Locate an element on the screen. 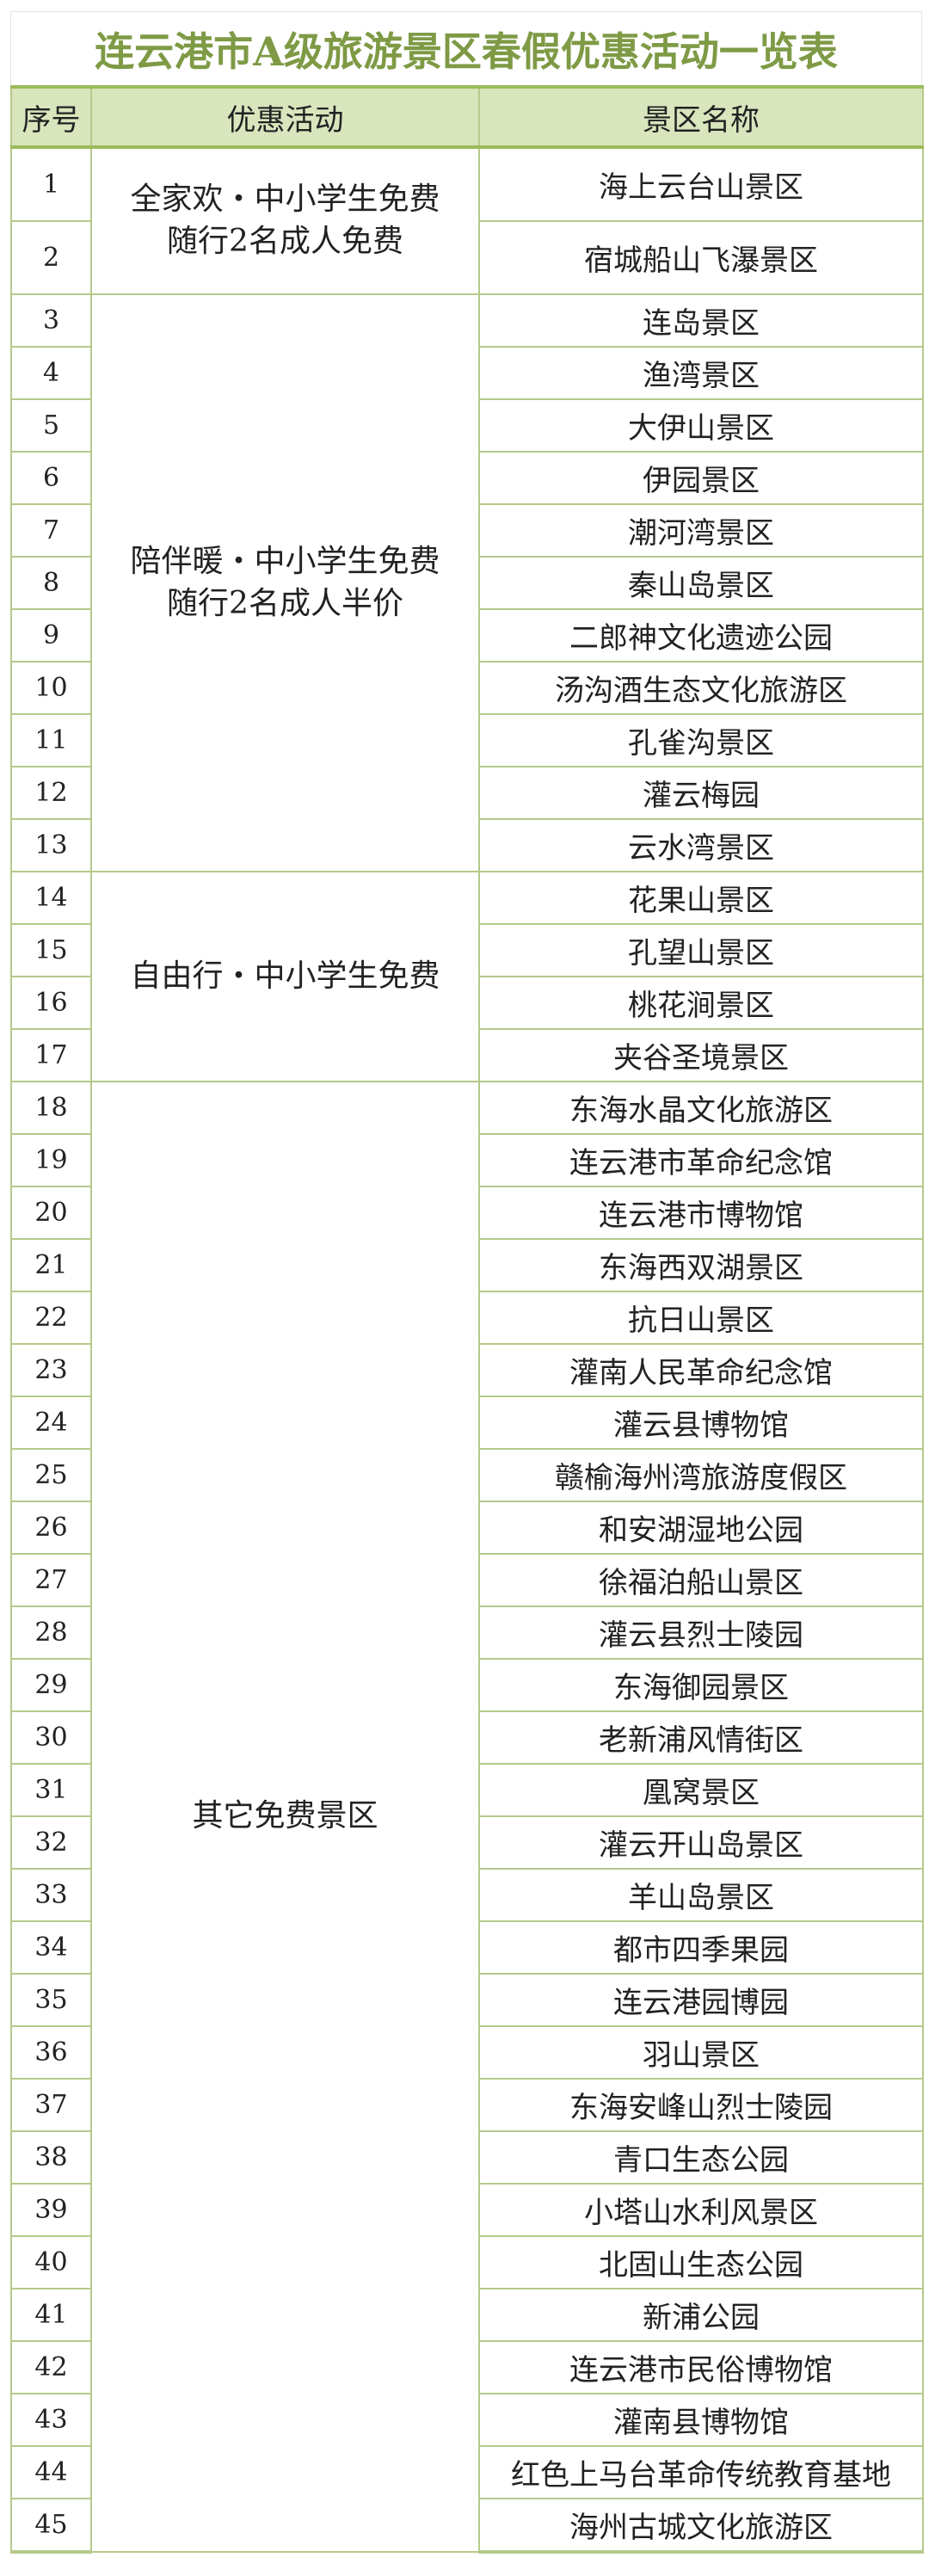 The width and height of the screenshot is (929, 2576). table-row: 44 红色上马台革命传统教育基地 is located at coordinates (467, 2472).